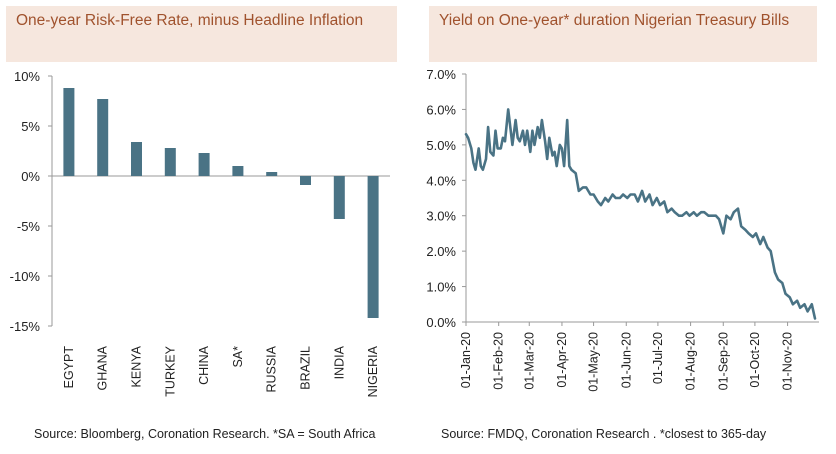 The image size is (836, 454). What do you see at coordinates (238, 357) in the screenshot?
I see `bar-x-tick-label: SA*` at bounding box center [238, 357].